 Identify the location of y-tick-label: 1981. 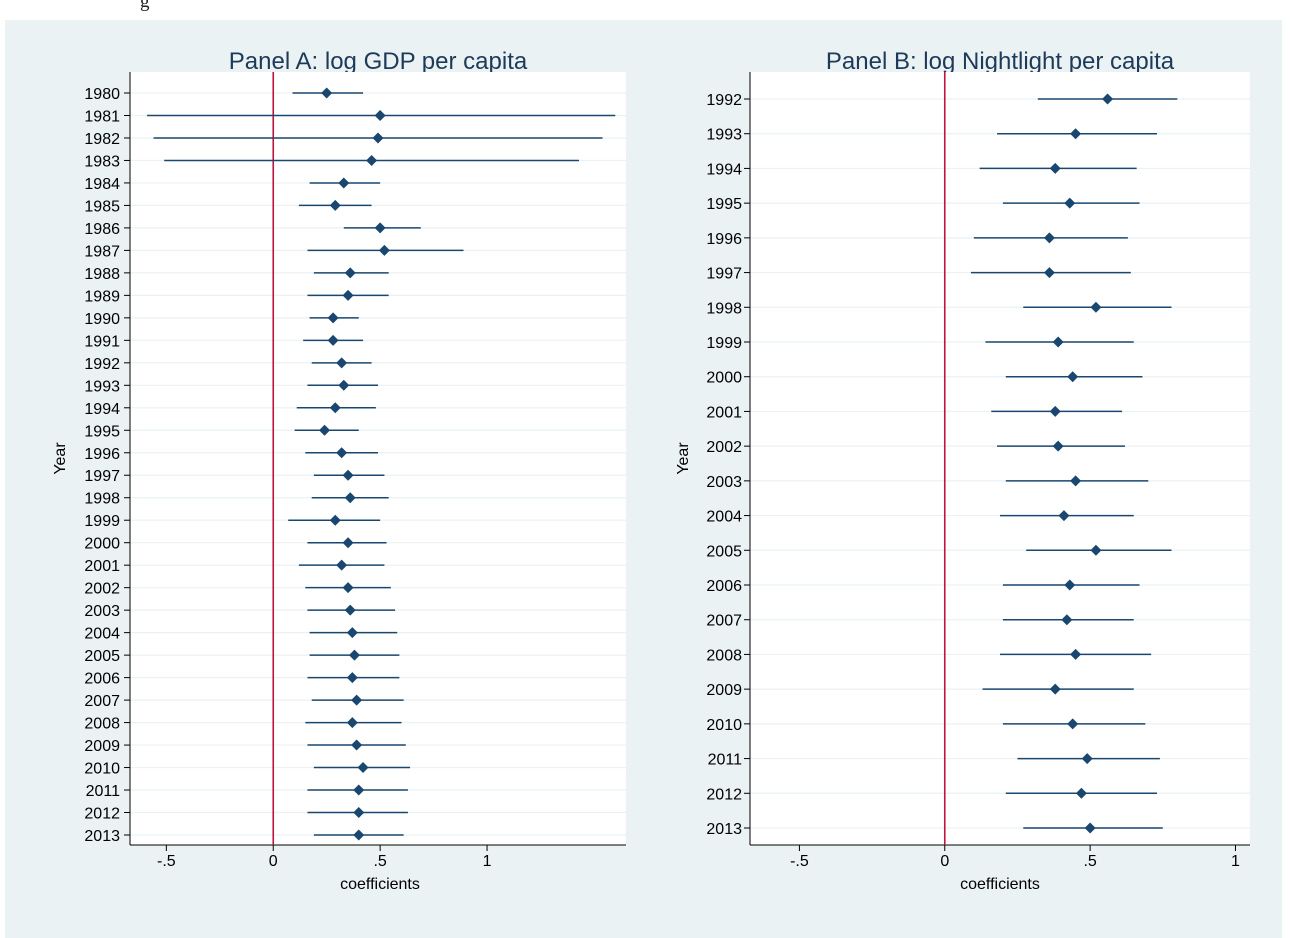
(102, 116).